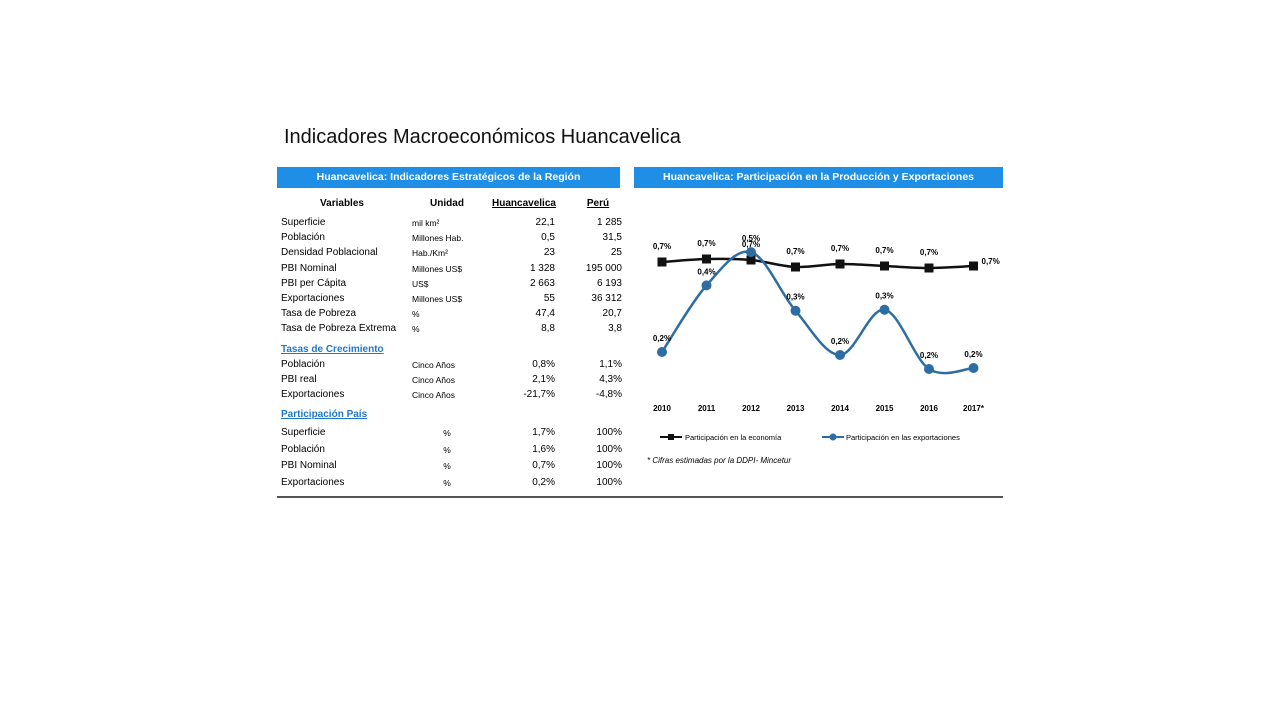  I want to click on row-unit: Hab./Km², so click(430, 253).